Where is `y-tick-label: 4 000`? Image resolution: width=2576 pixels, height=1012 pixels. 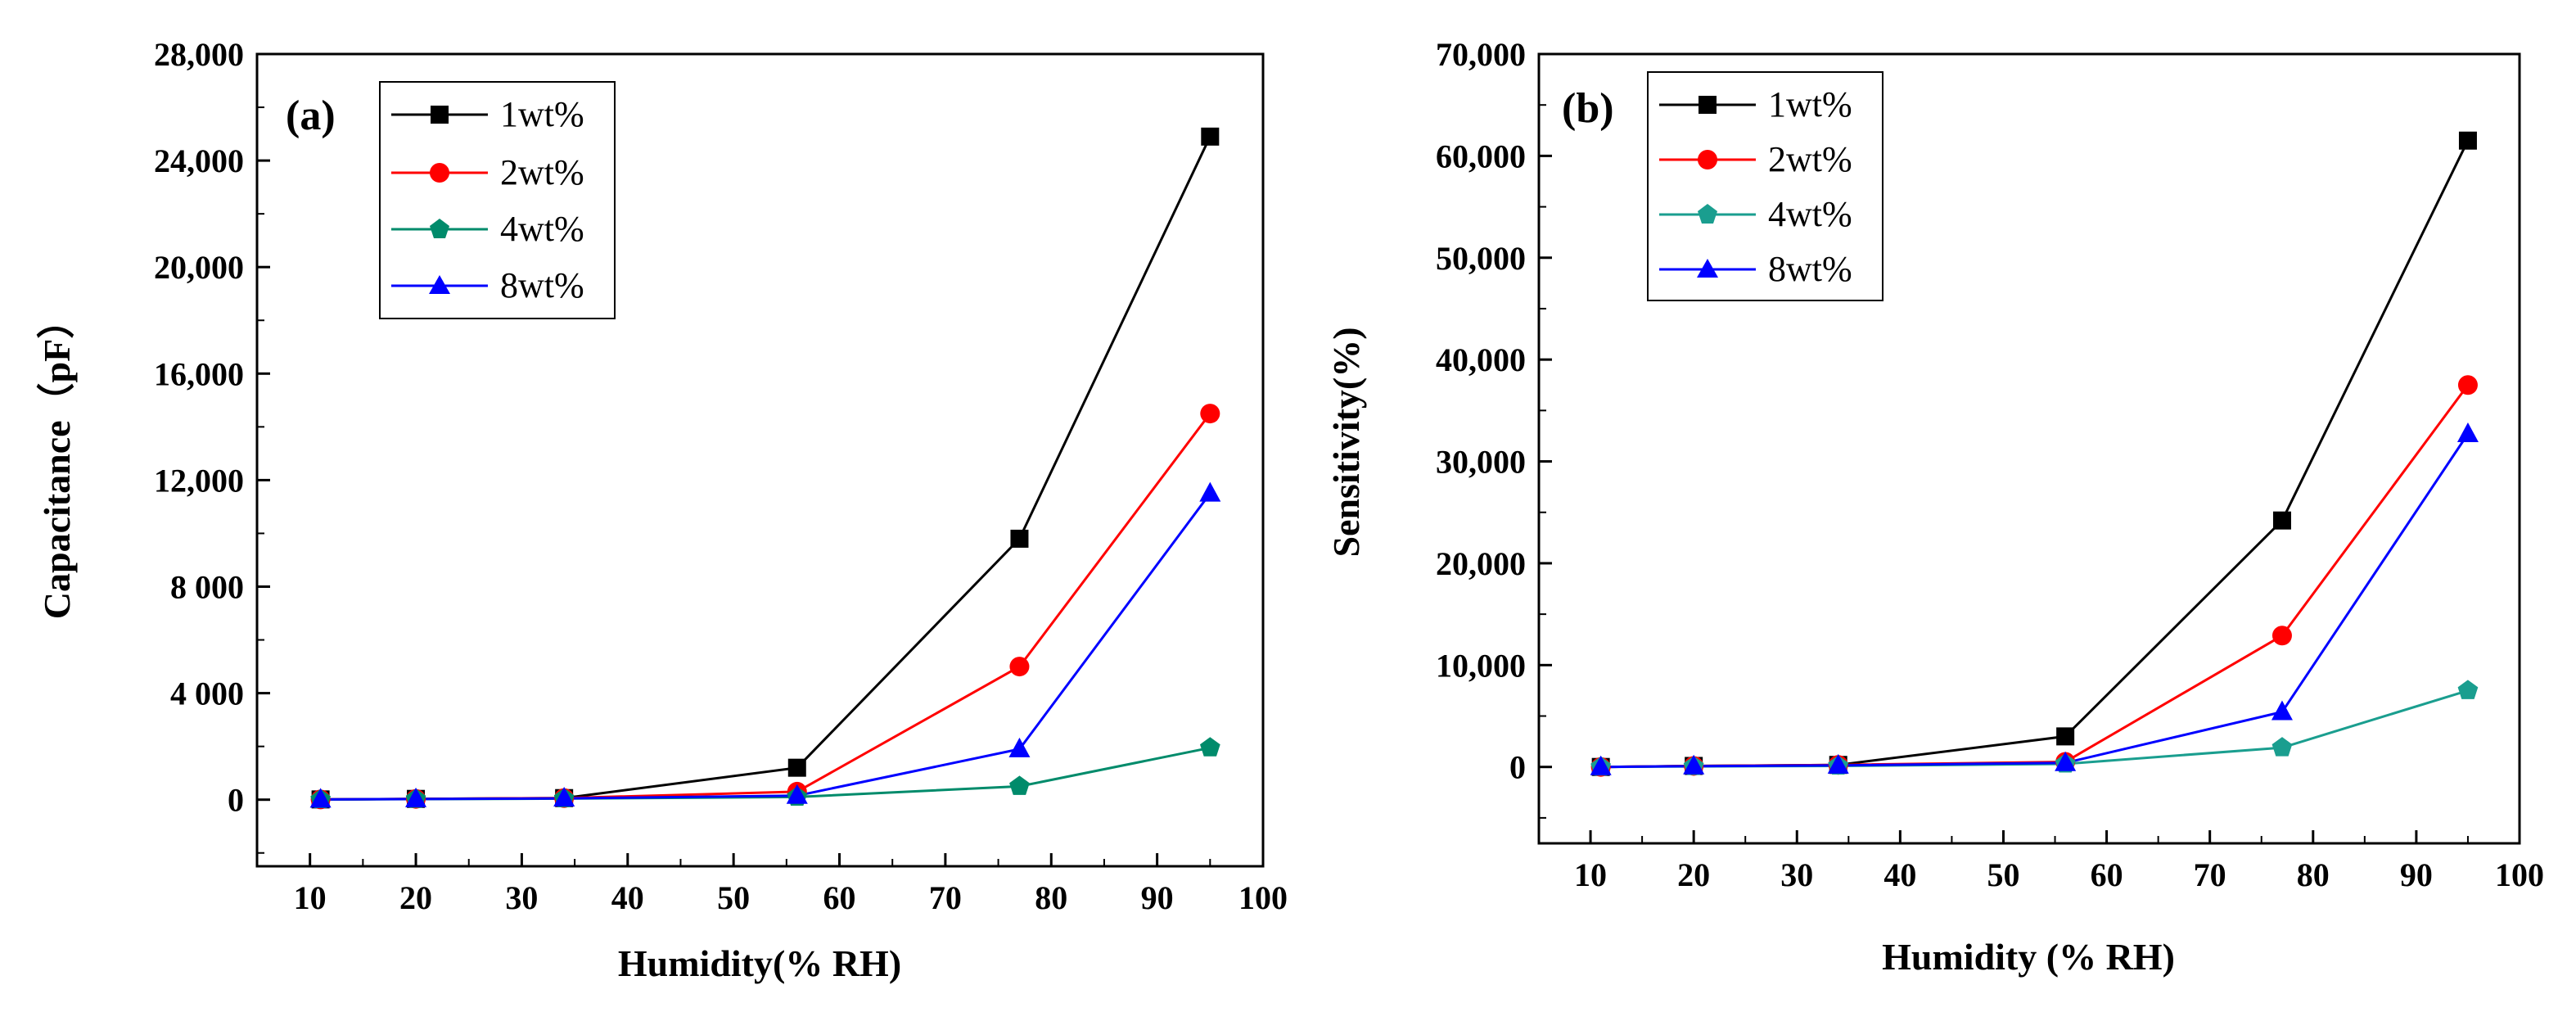
y-tick-label: 4 000 is located at coordinates (207, 693).